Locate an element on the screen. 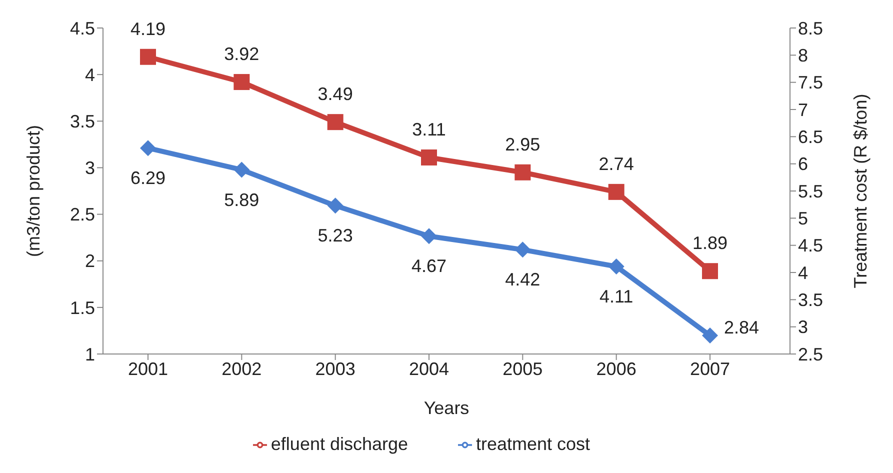  y-tick-label: 4 is located at coordinates (89, 74).